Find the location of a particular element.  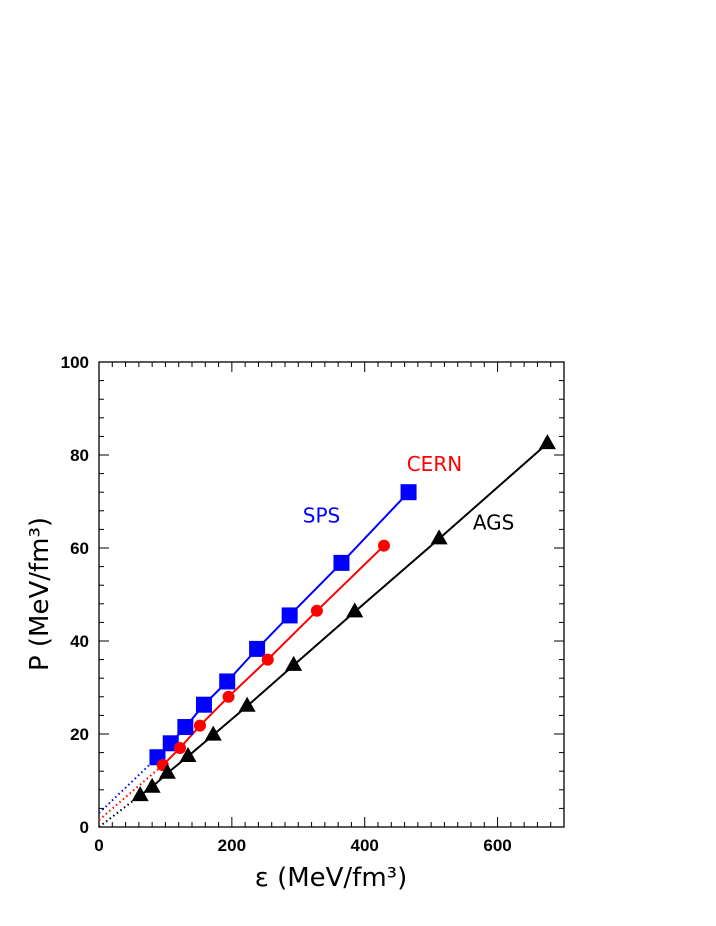

ags-series-label: AGS is located at coordinates (494, 522).